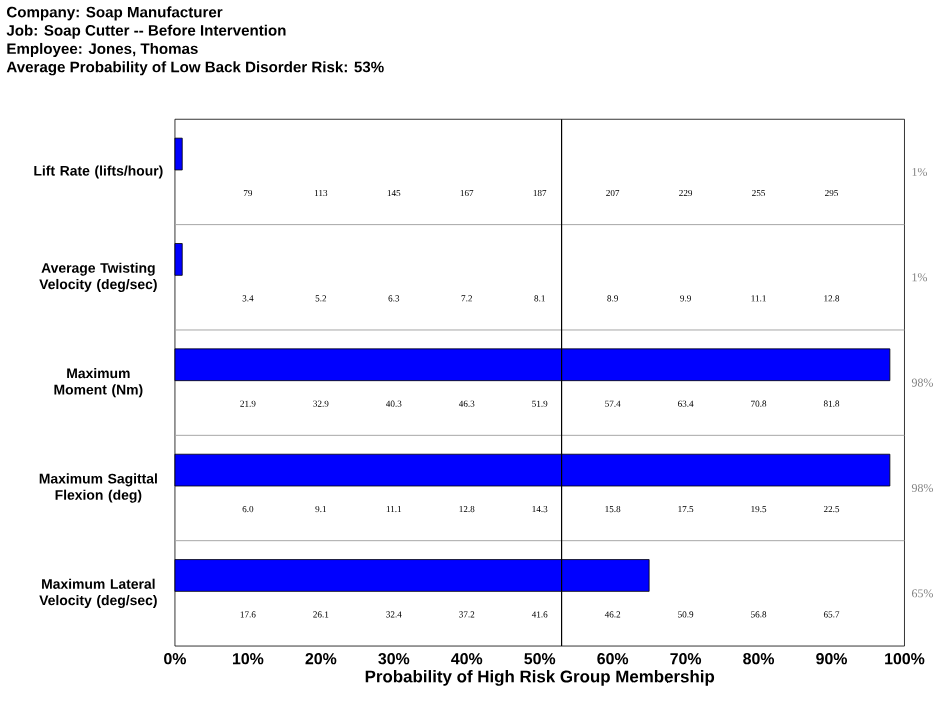 This screenshot has width=940, height=702. Describe the element at coordinates (540, 678) in the screenshot. I see `x-axis-title: Probability of High Risk Group Membership` at that location.